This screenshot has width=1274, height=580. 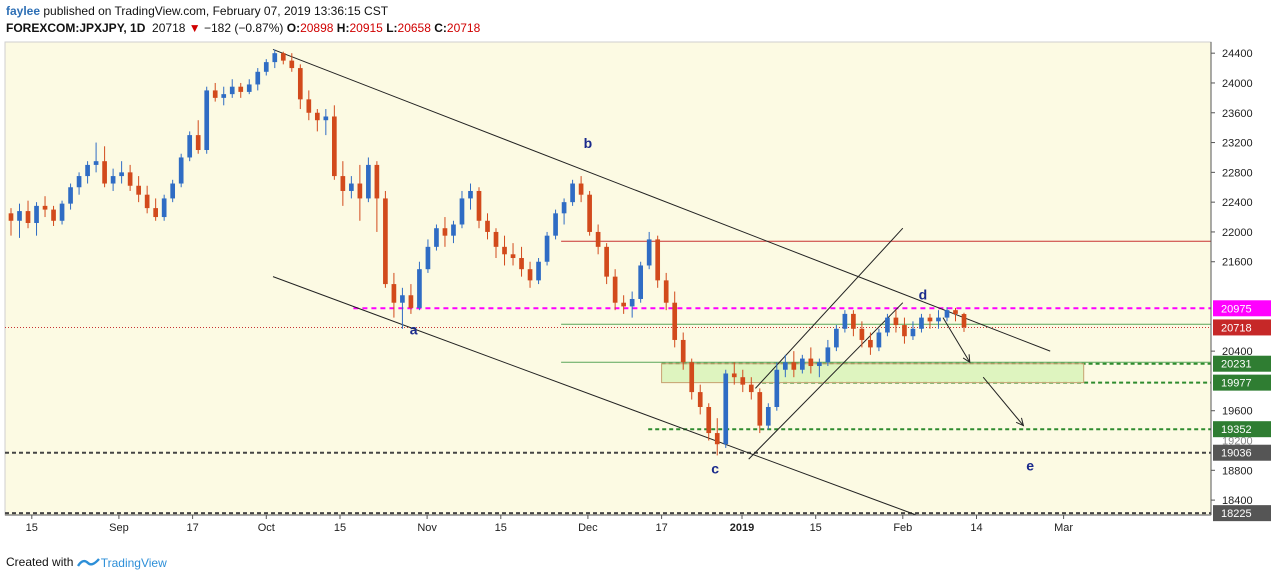 What do you see at coordinates (1236, 430) in the screenshot?
I see `price-label-19352: 19352` at bounding box center [1236, 430].